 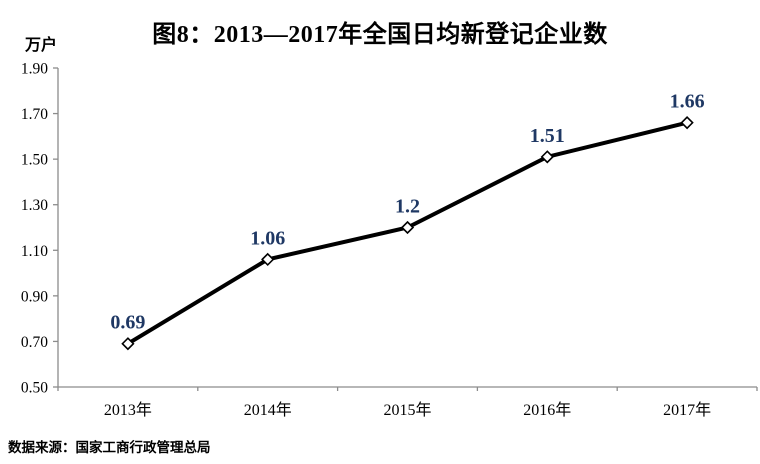 I want to click on data-label: 1.2, so click(x=407, y=207).